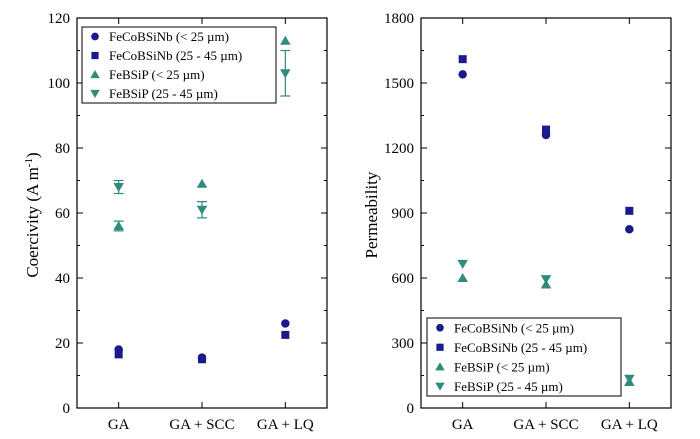  I want to click on y-tick-label: 900, so click(403, 214).